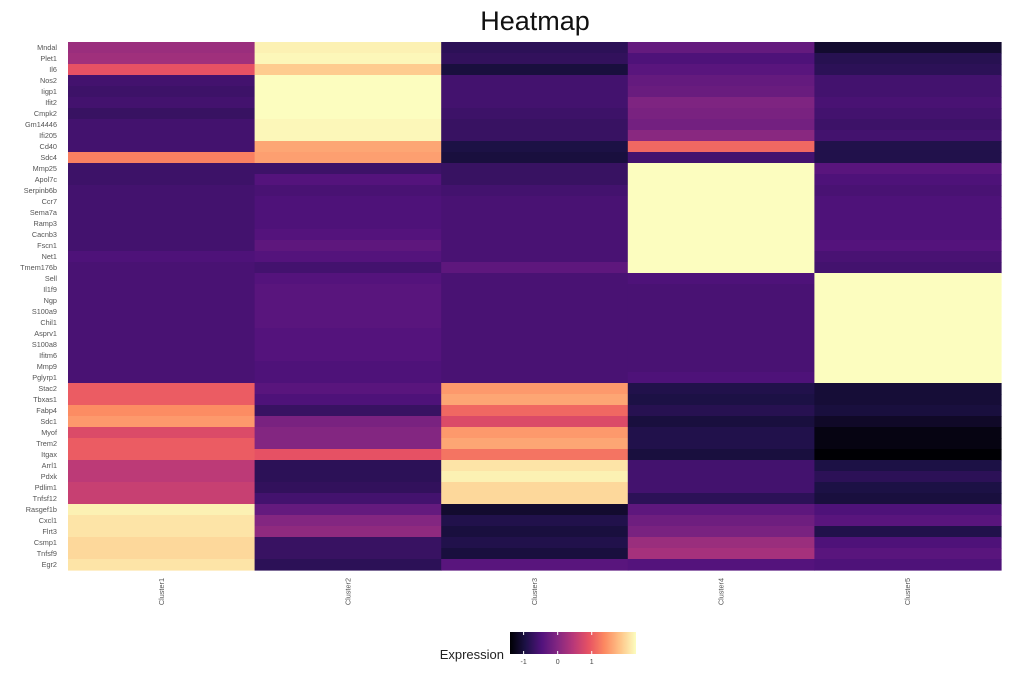  What do you see at coordinates (47, 388) in the screenshot?
I see `gene-label: Stac2` at bounding box center [47, 388].